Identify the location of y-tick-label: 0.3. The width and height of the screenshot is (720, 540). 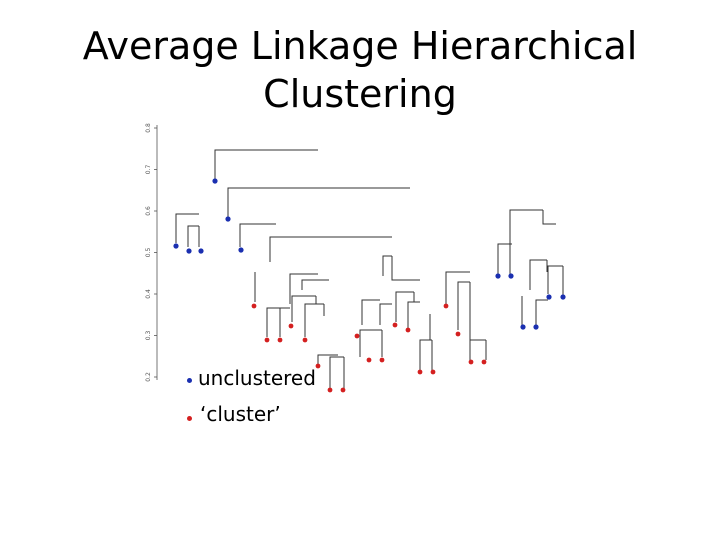
(148, 336).